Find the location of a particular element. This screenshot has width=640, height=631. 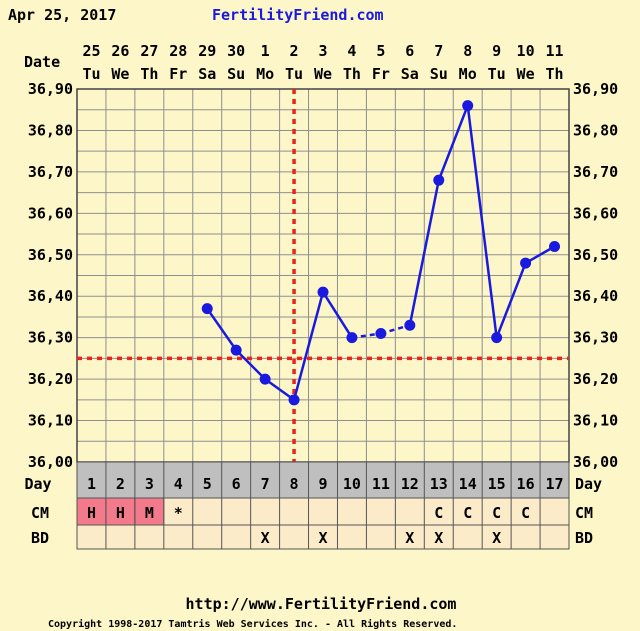

menses-cell is located at coordinates (91, 511).